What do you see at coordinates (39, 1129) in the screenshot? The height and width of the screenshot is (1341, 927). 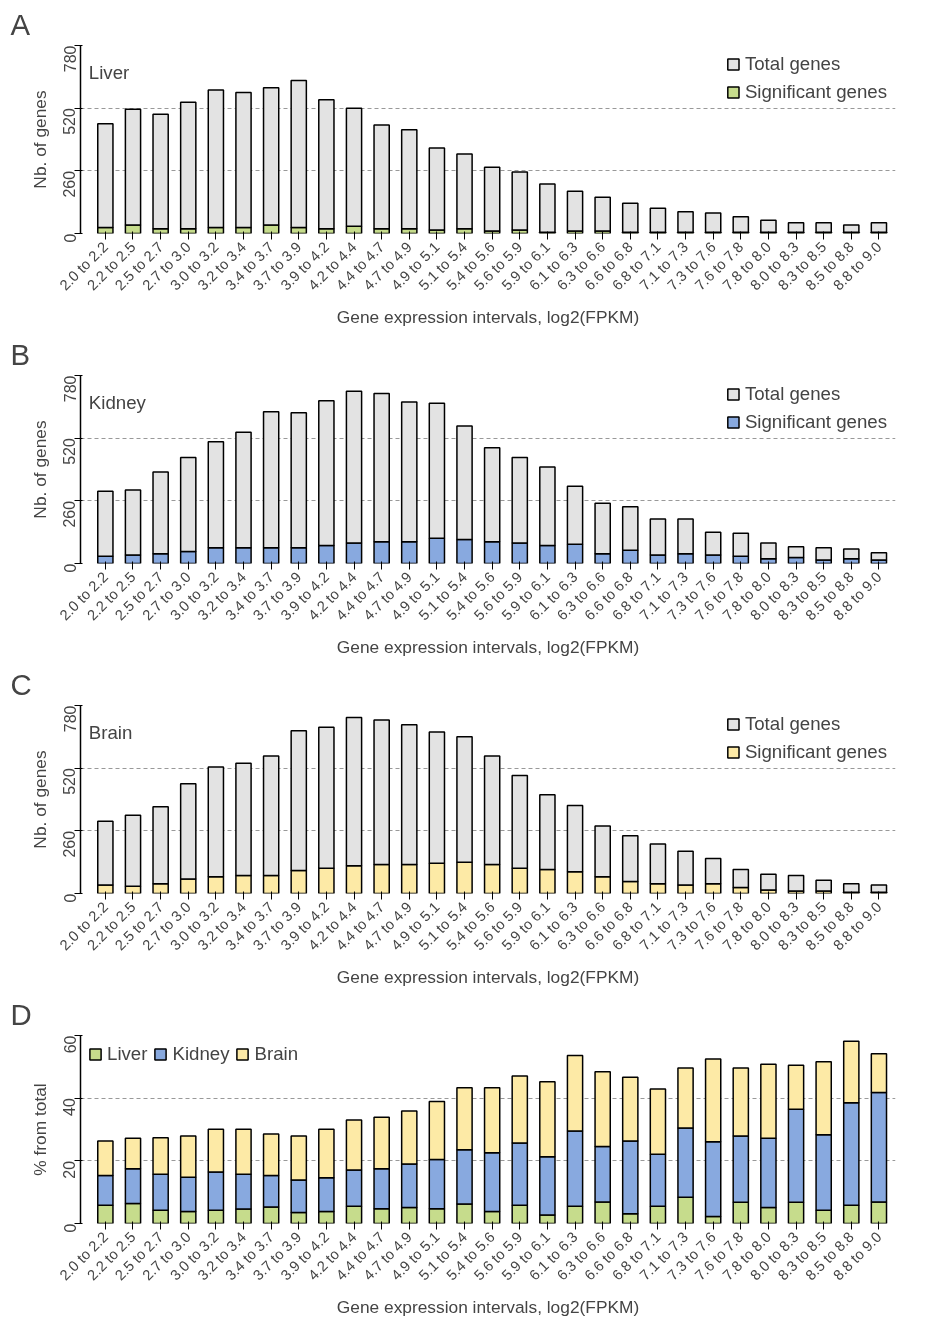 I see `y-axis-title: % from total` at bounding box center [39, 1129].